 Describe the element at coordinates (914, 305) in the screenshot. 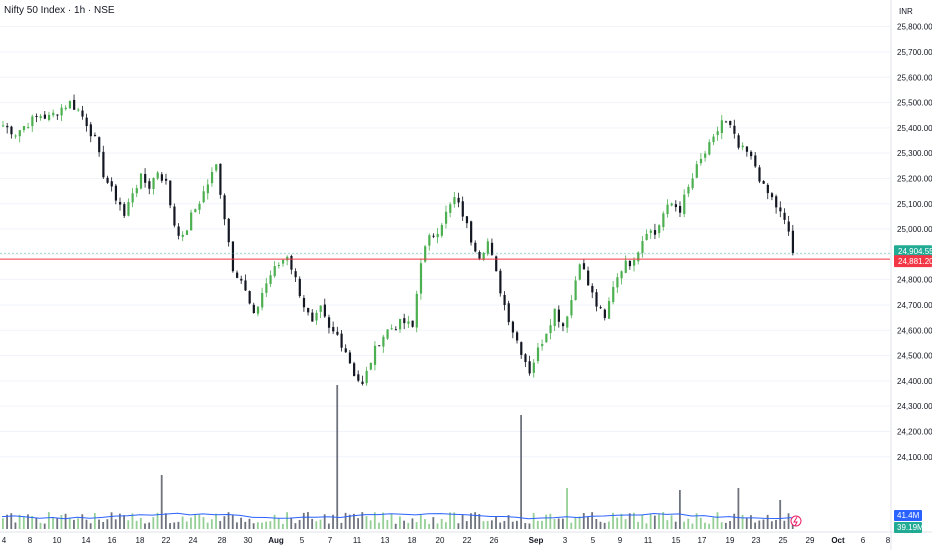

I see `y-tick-label: 24,700.00` at that location.